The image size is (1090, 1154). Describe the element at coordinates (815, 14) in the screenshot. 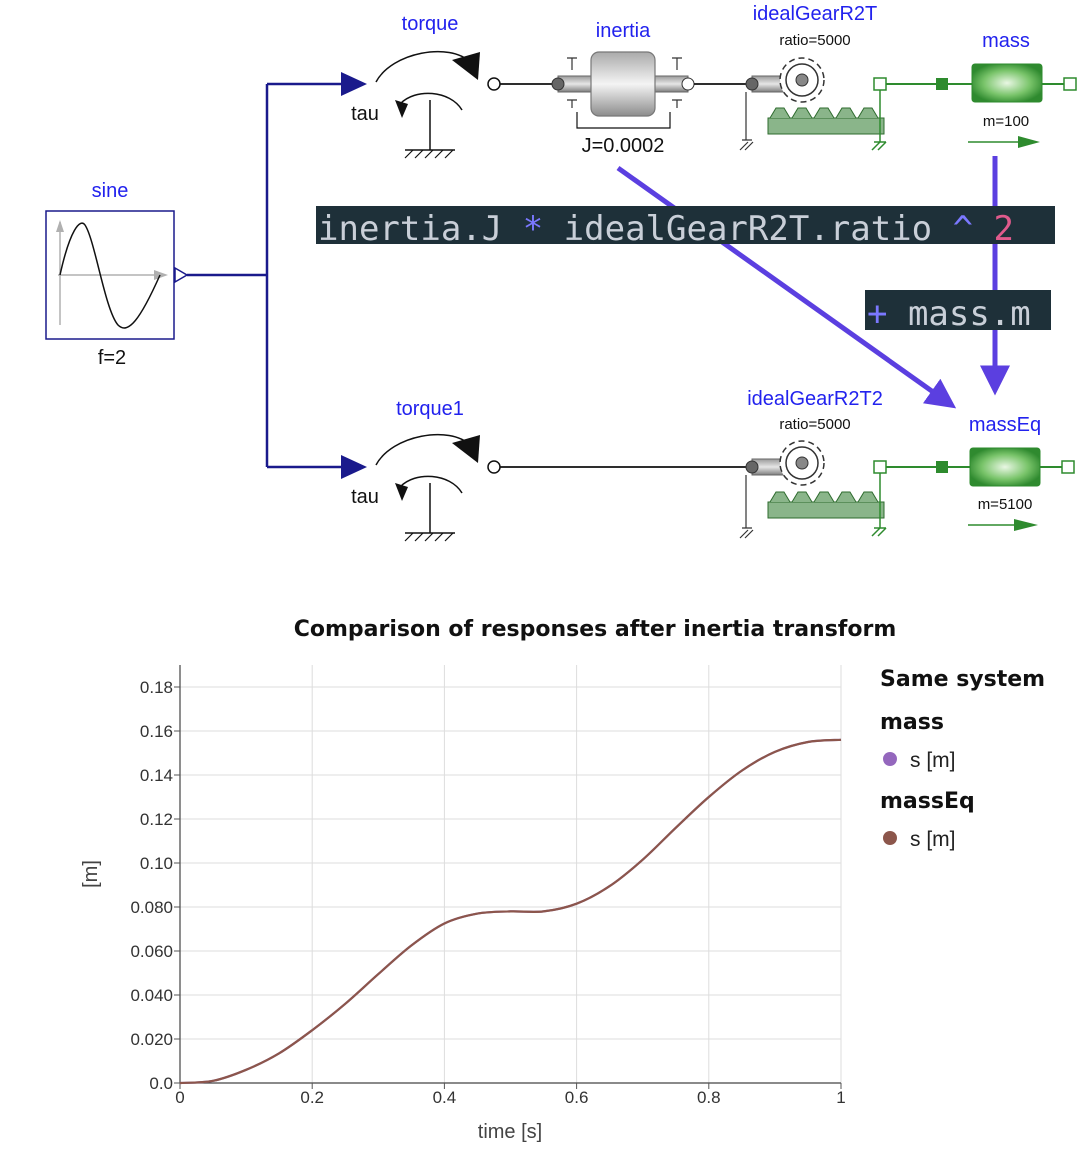

I see `gear1-name: idealGearR2T` at that location.